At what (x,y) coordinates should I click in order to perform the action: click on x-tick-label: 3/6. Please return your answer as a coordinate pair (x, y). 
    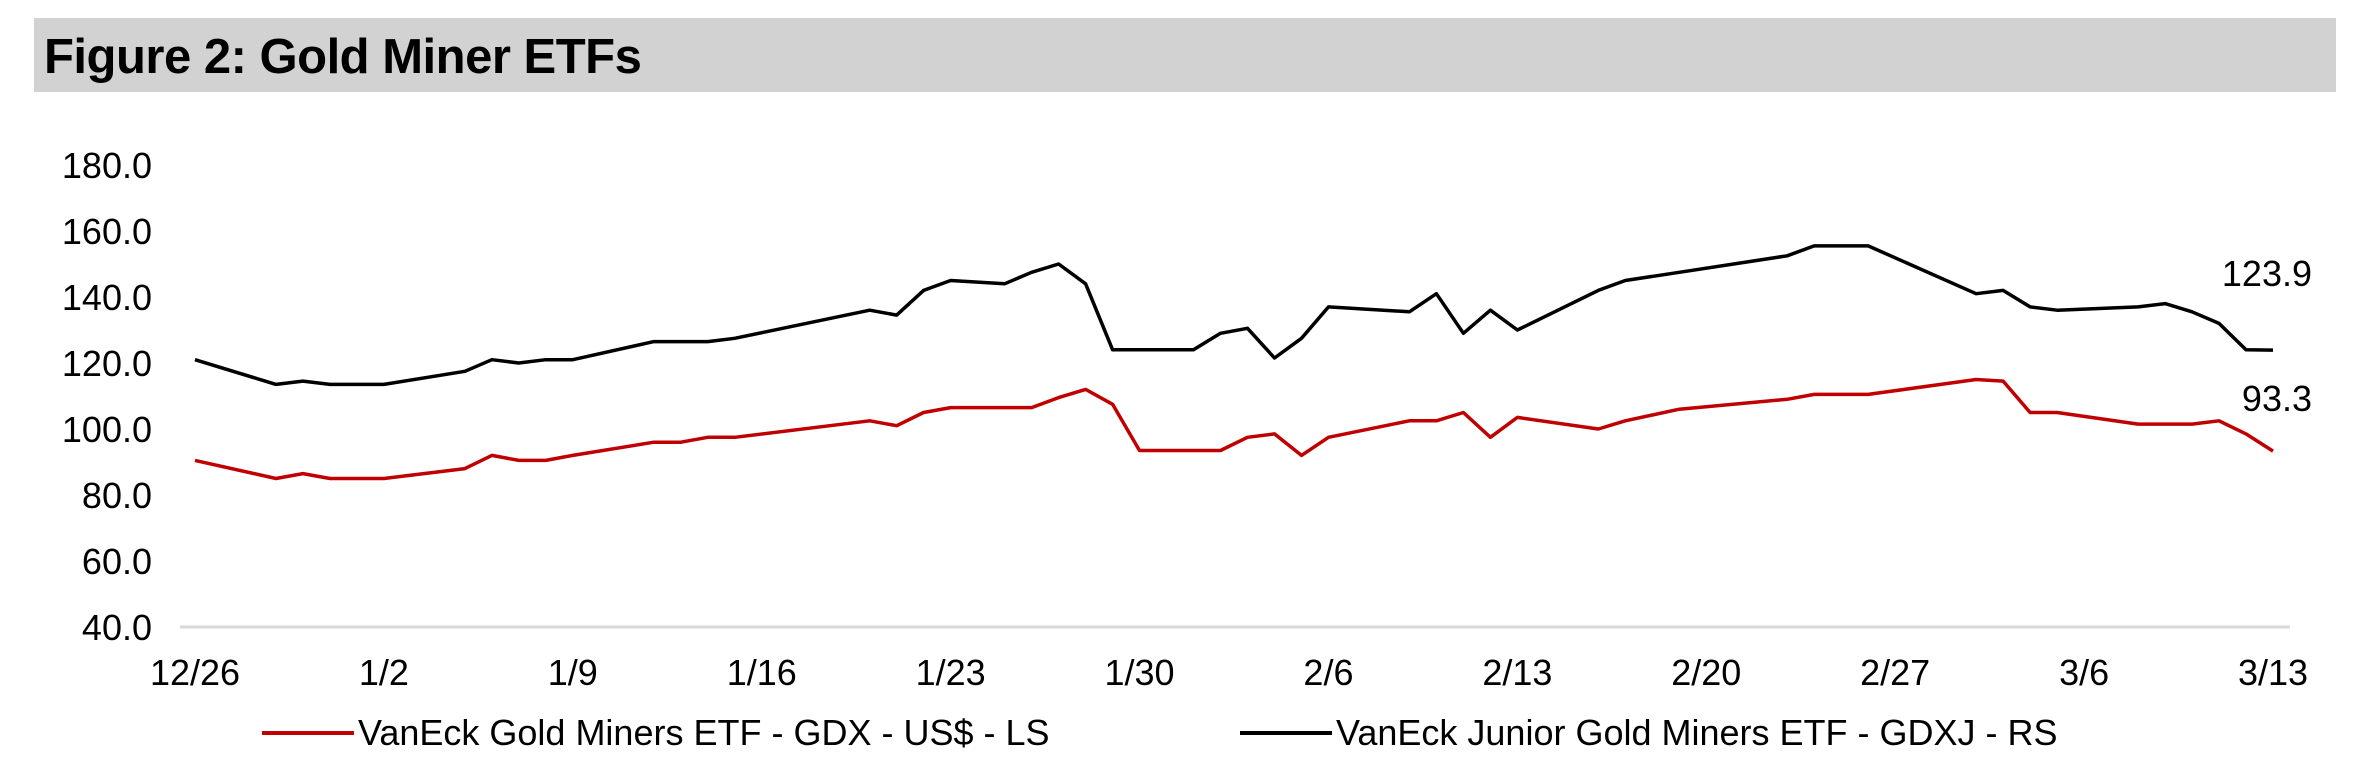
    Looking at the image, I should click on (2084, 672).